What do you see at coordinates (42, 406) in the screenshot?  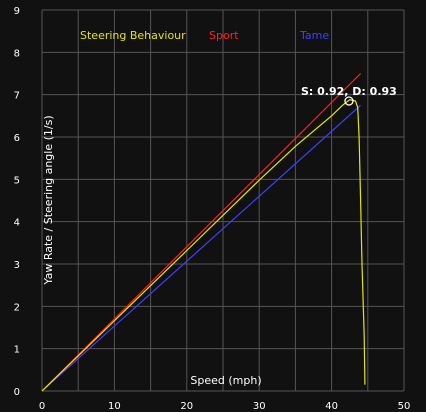 I see `x-tick-label: 0` at bounding box center [42, 406].